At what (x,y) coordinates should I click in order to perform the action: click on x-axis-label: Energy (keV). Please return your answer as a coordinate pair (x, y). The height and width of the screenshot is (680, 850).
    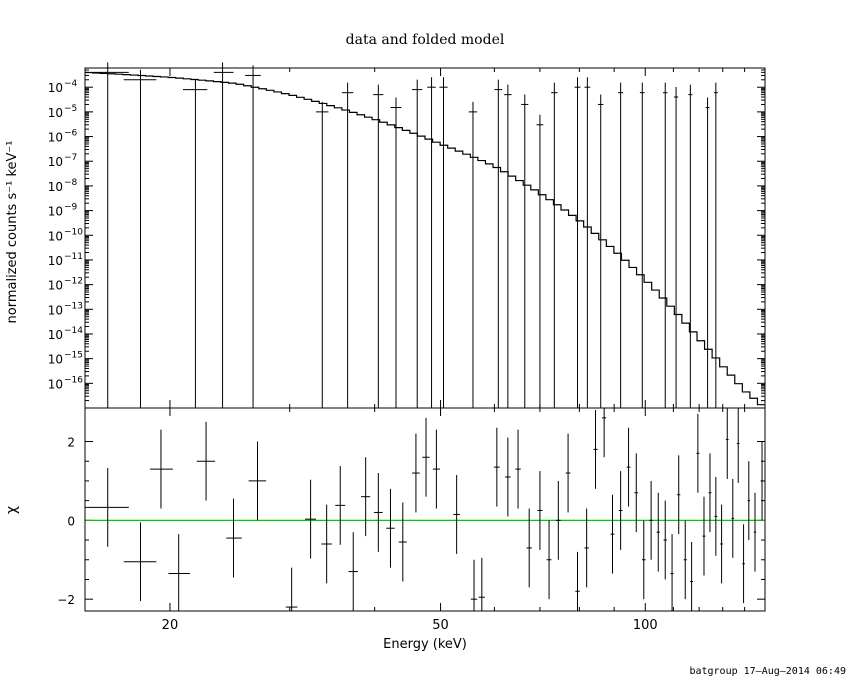
    Looking at the image, I should click on (425, 644).